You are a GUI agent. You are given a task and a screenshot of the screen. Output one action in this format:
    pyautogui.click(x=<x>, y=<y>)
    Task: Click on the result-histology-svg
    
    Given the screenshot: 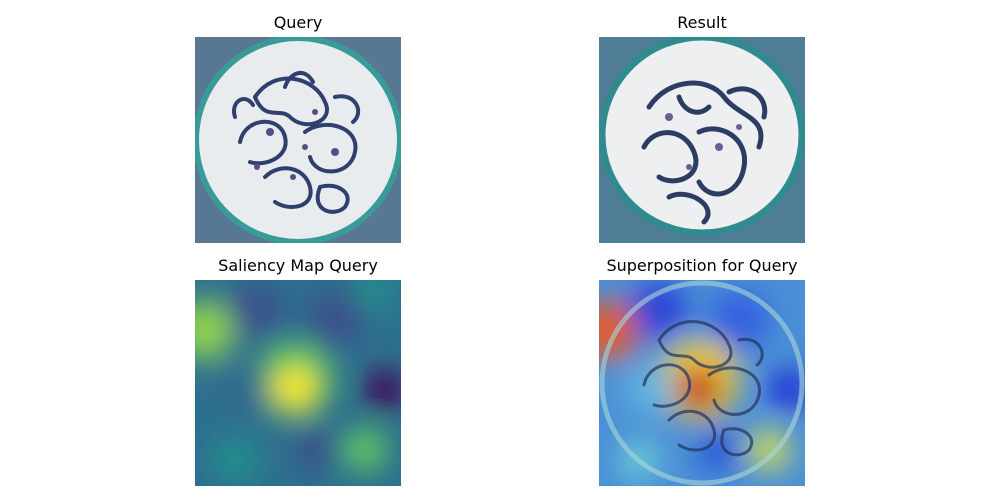 What is the action you would take?
    pyautogui.click(x=702, y=140)
    